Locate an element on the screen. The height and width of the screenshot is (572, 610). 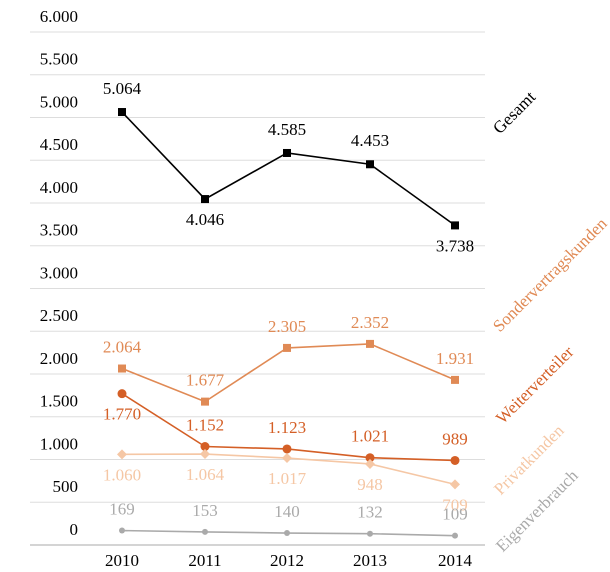
data-label: 4.453 is located at coordinates (370, 140).